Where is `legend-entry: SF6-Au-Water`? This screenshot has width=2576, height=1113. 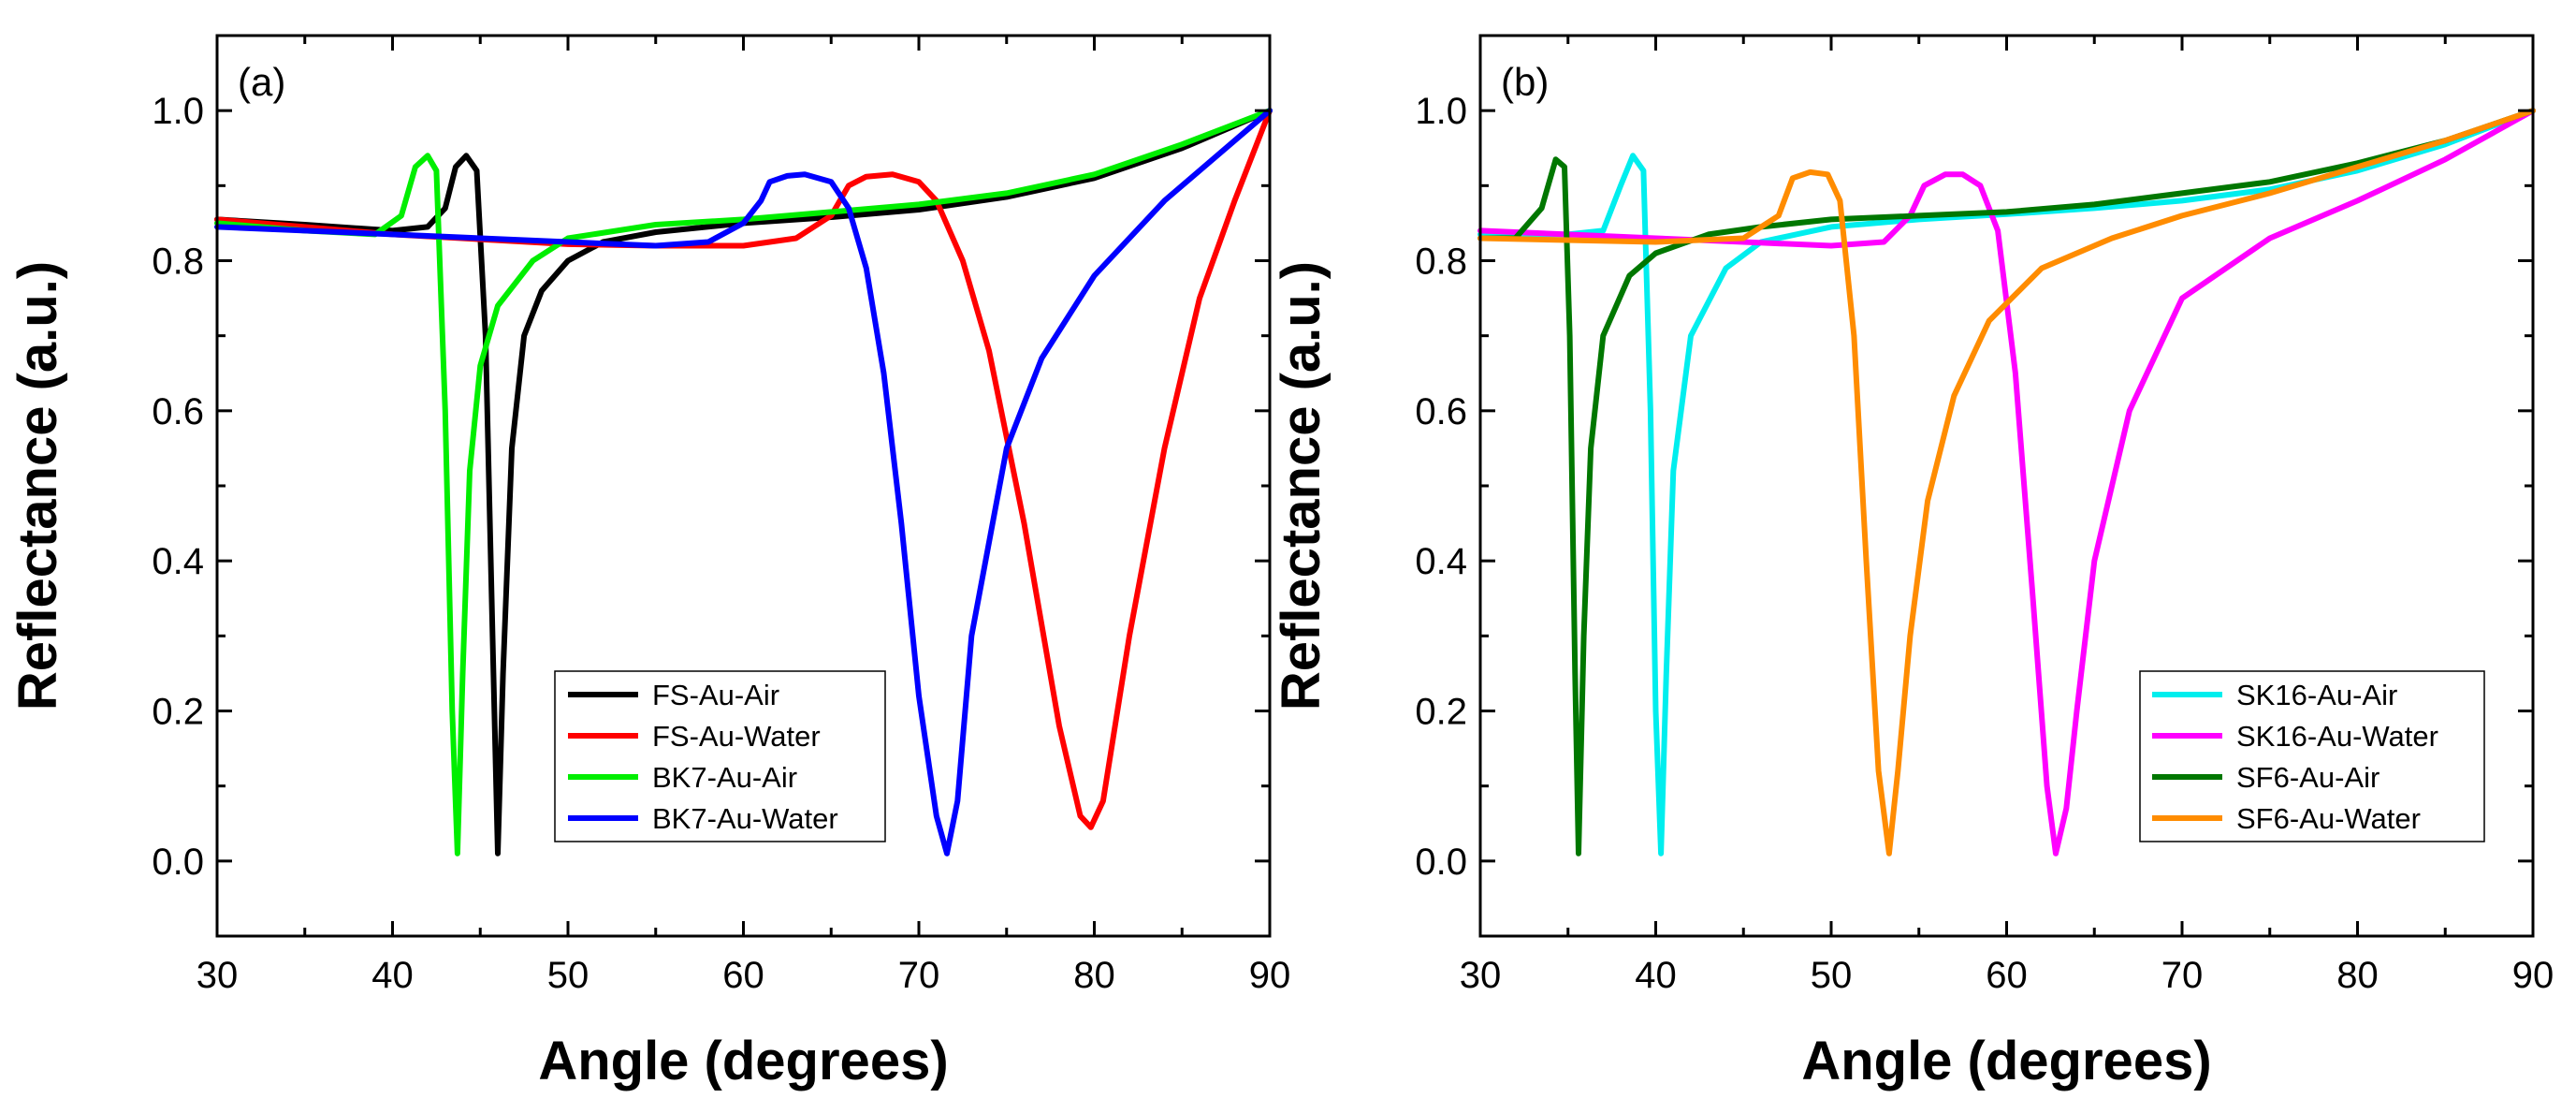 legend-entry: SF6-Au-Water is located at coordinates (2328, 819).